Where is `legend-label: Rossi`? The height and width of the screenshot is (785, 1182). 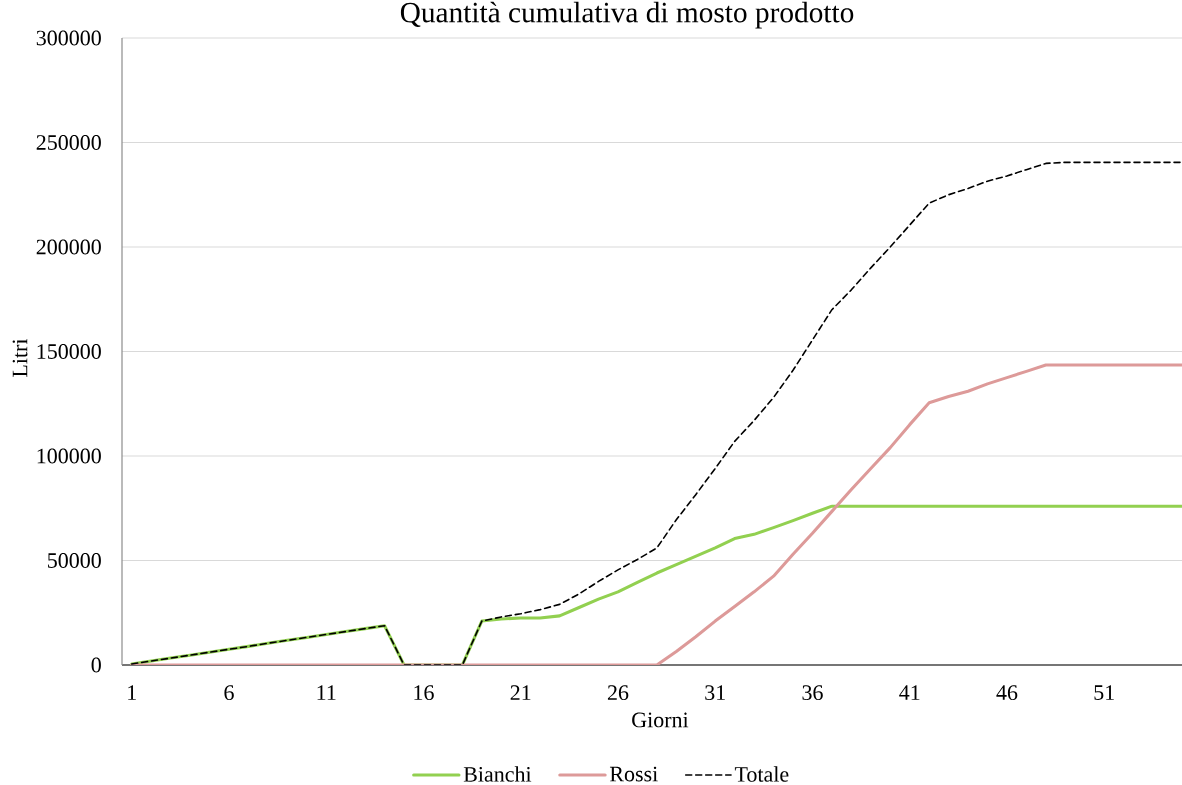
legend-label: Rossi is located at coordinates (633, 774).